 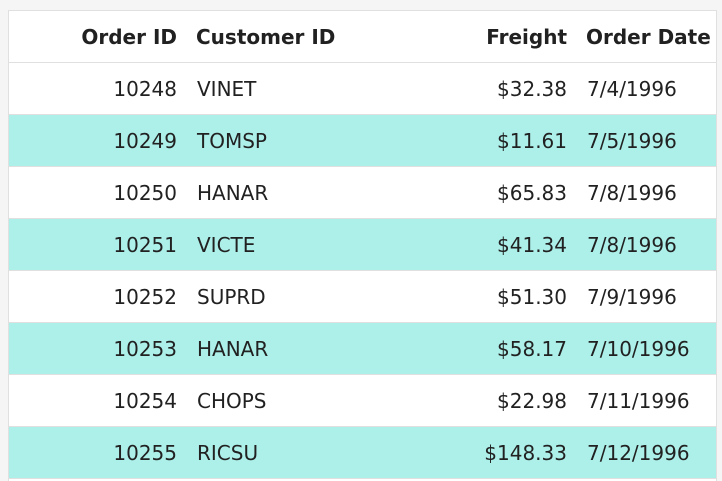 What do you see at coordinates (145, 141) in the screenshot?
I see `order-id-cell: 10249` at bounding box center [145, 141].